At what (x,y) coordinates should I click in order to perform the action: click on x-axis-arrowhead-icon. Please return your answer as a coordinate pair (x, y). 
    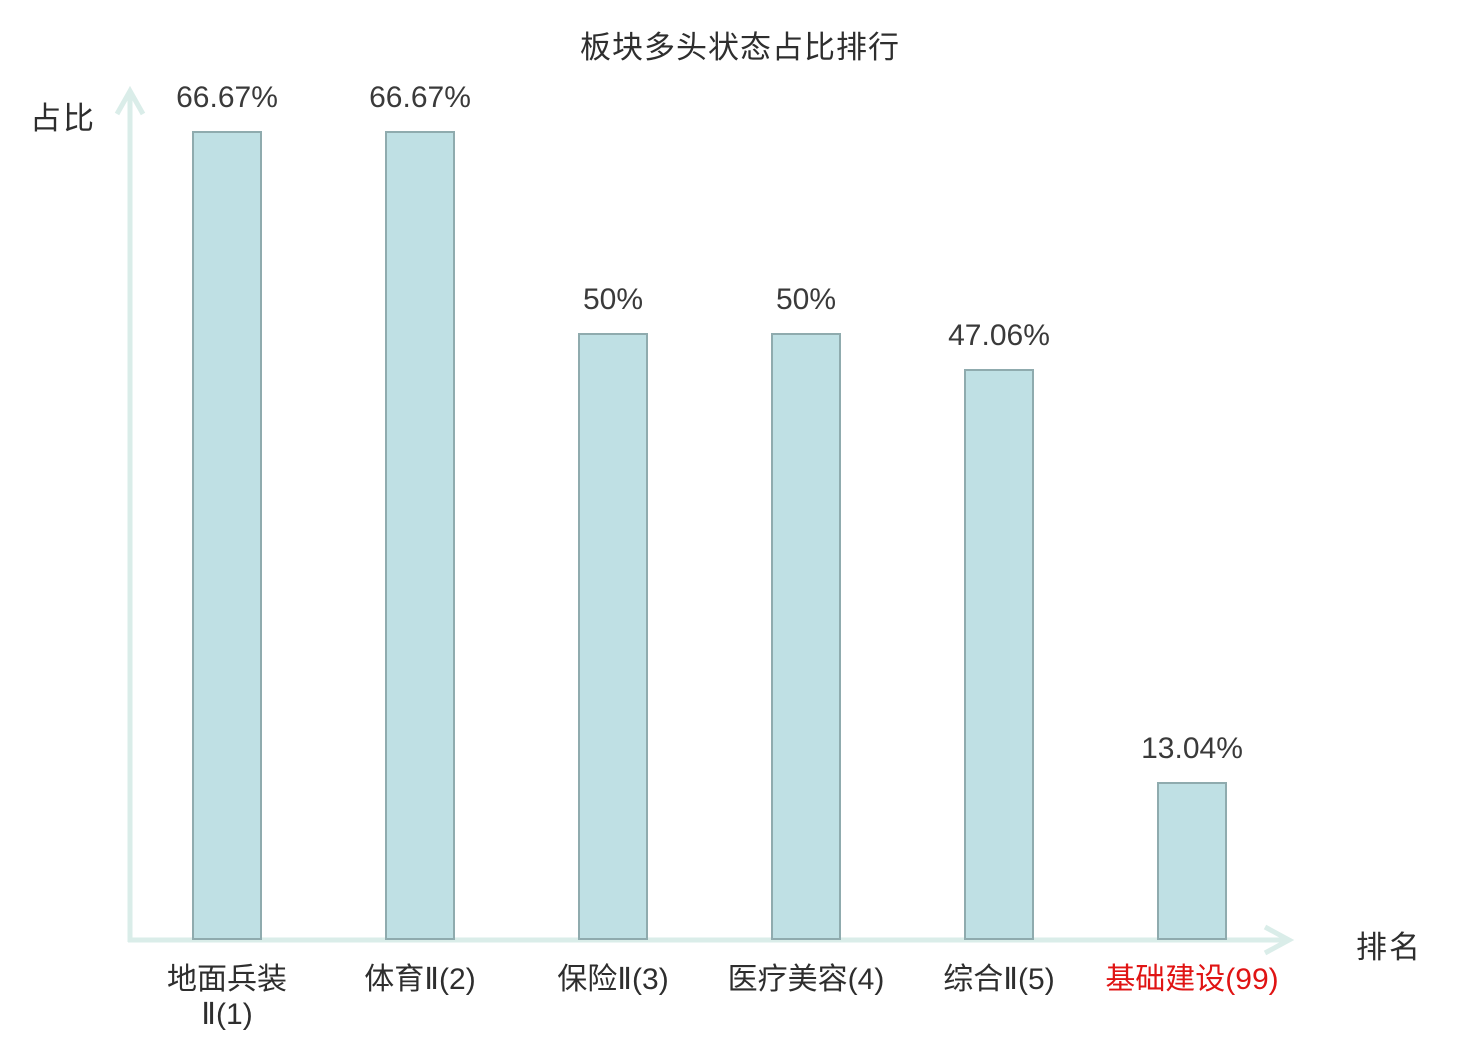
    Looking at the image, I should click on (1279, 940).